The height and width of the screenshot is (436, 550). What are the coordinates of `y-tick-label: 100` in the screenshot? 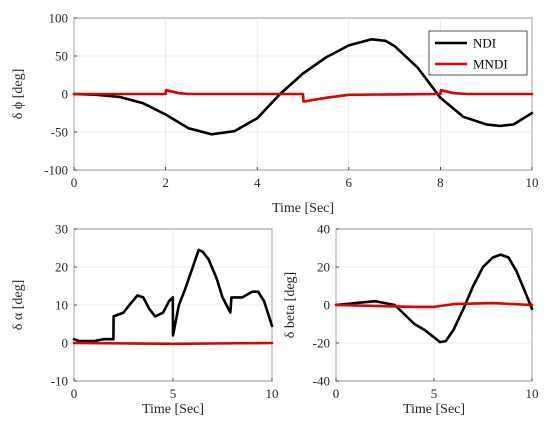 It's located at (59, 18).